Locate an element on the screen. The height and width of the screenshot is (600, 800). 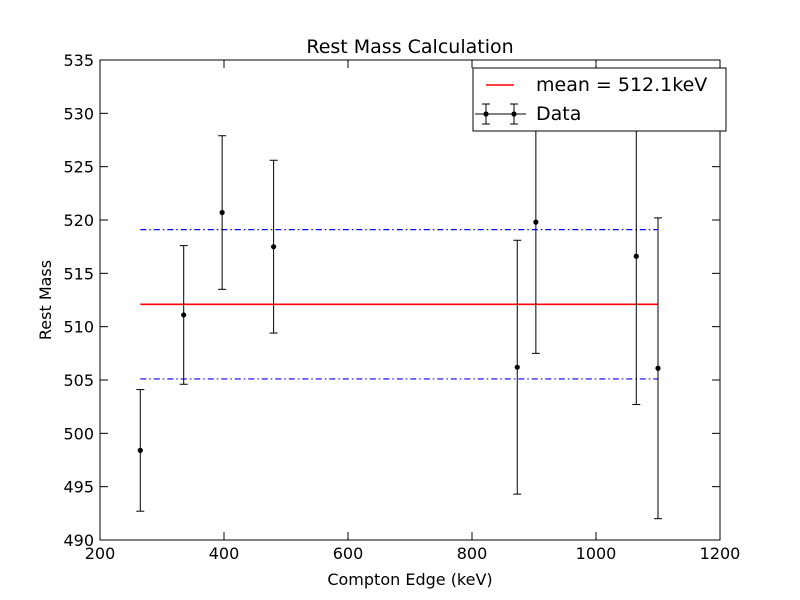
y-tick-label: 530 is located at coordinates (78, 113).